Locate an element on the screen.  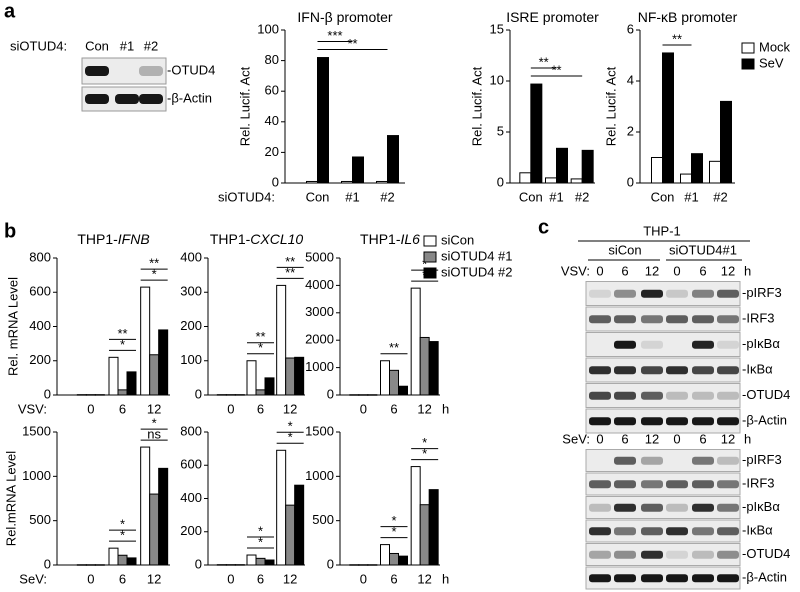
title-text: THP1- is located at coordinates (230, 239).